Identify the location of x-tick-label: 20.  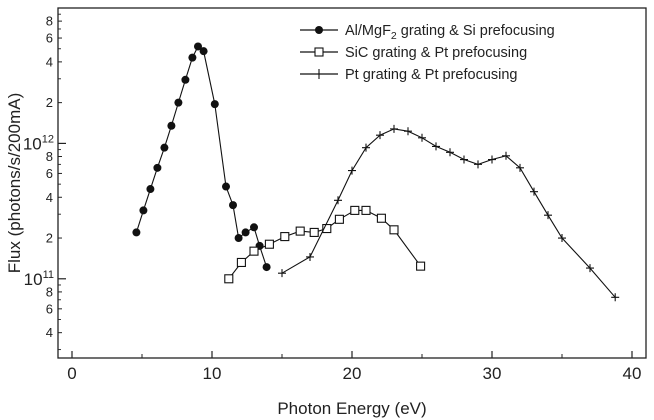
(352, 373).